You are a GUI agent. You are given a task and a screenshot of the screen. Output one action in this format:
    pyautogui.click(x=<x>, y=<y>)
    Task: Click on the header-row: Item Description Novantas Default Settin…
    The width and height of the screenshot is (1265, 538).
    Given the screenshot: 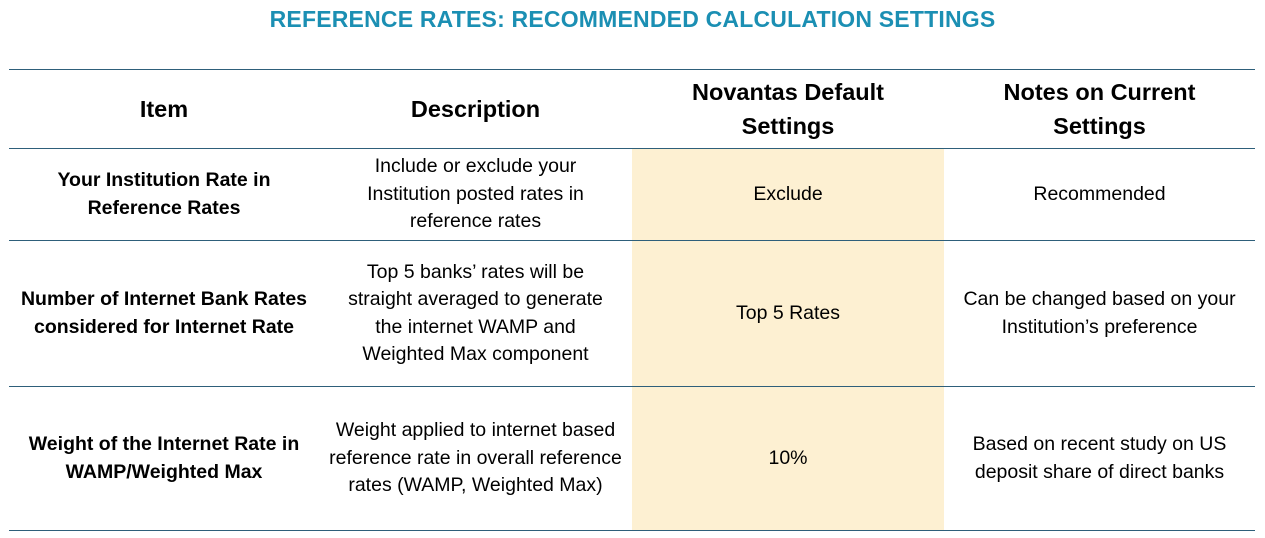 What is the action you would take?
    pyautogui.click(x=632, y=109)
    